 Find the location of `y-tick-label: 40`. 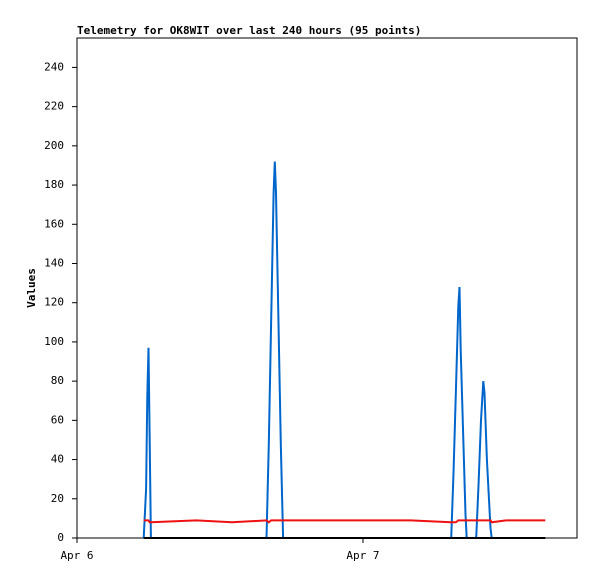

y-tick-label: 40 is located at coordinates (57, 459).